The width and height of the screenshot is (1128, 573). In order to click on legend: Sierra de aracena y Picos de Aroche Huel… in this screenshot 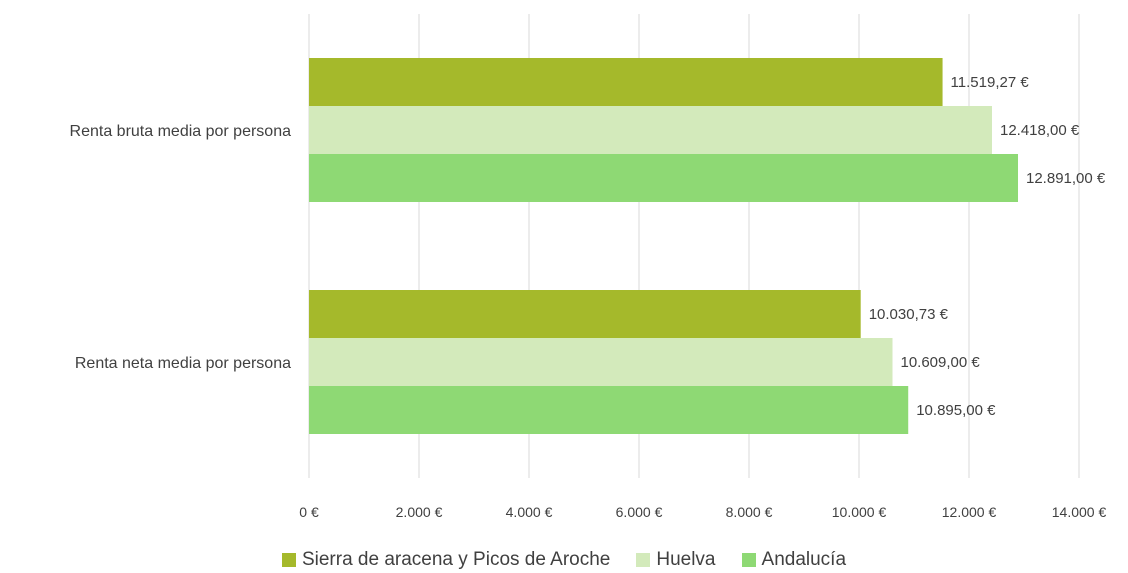, I will do `click(564, 559)`.